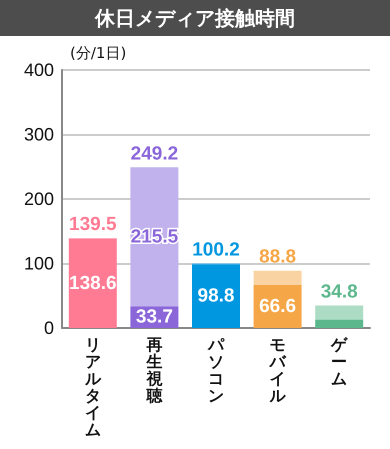  I want to click on data-label: 98.8, so click(216, 296).